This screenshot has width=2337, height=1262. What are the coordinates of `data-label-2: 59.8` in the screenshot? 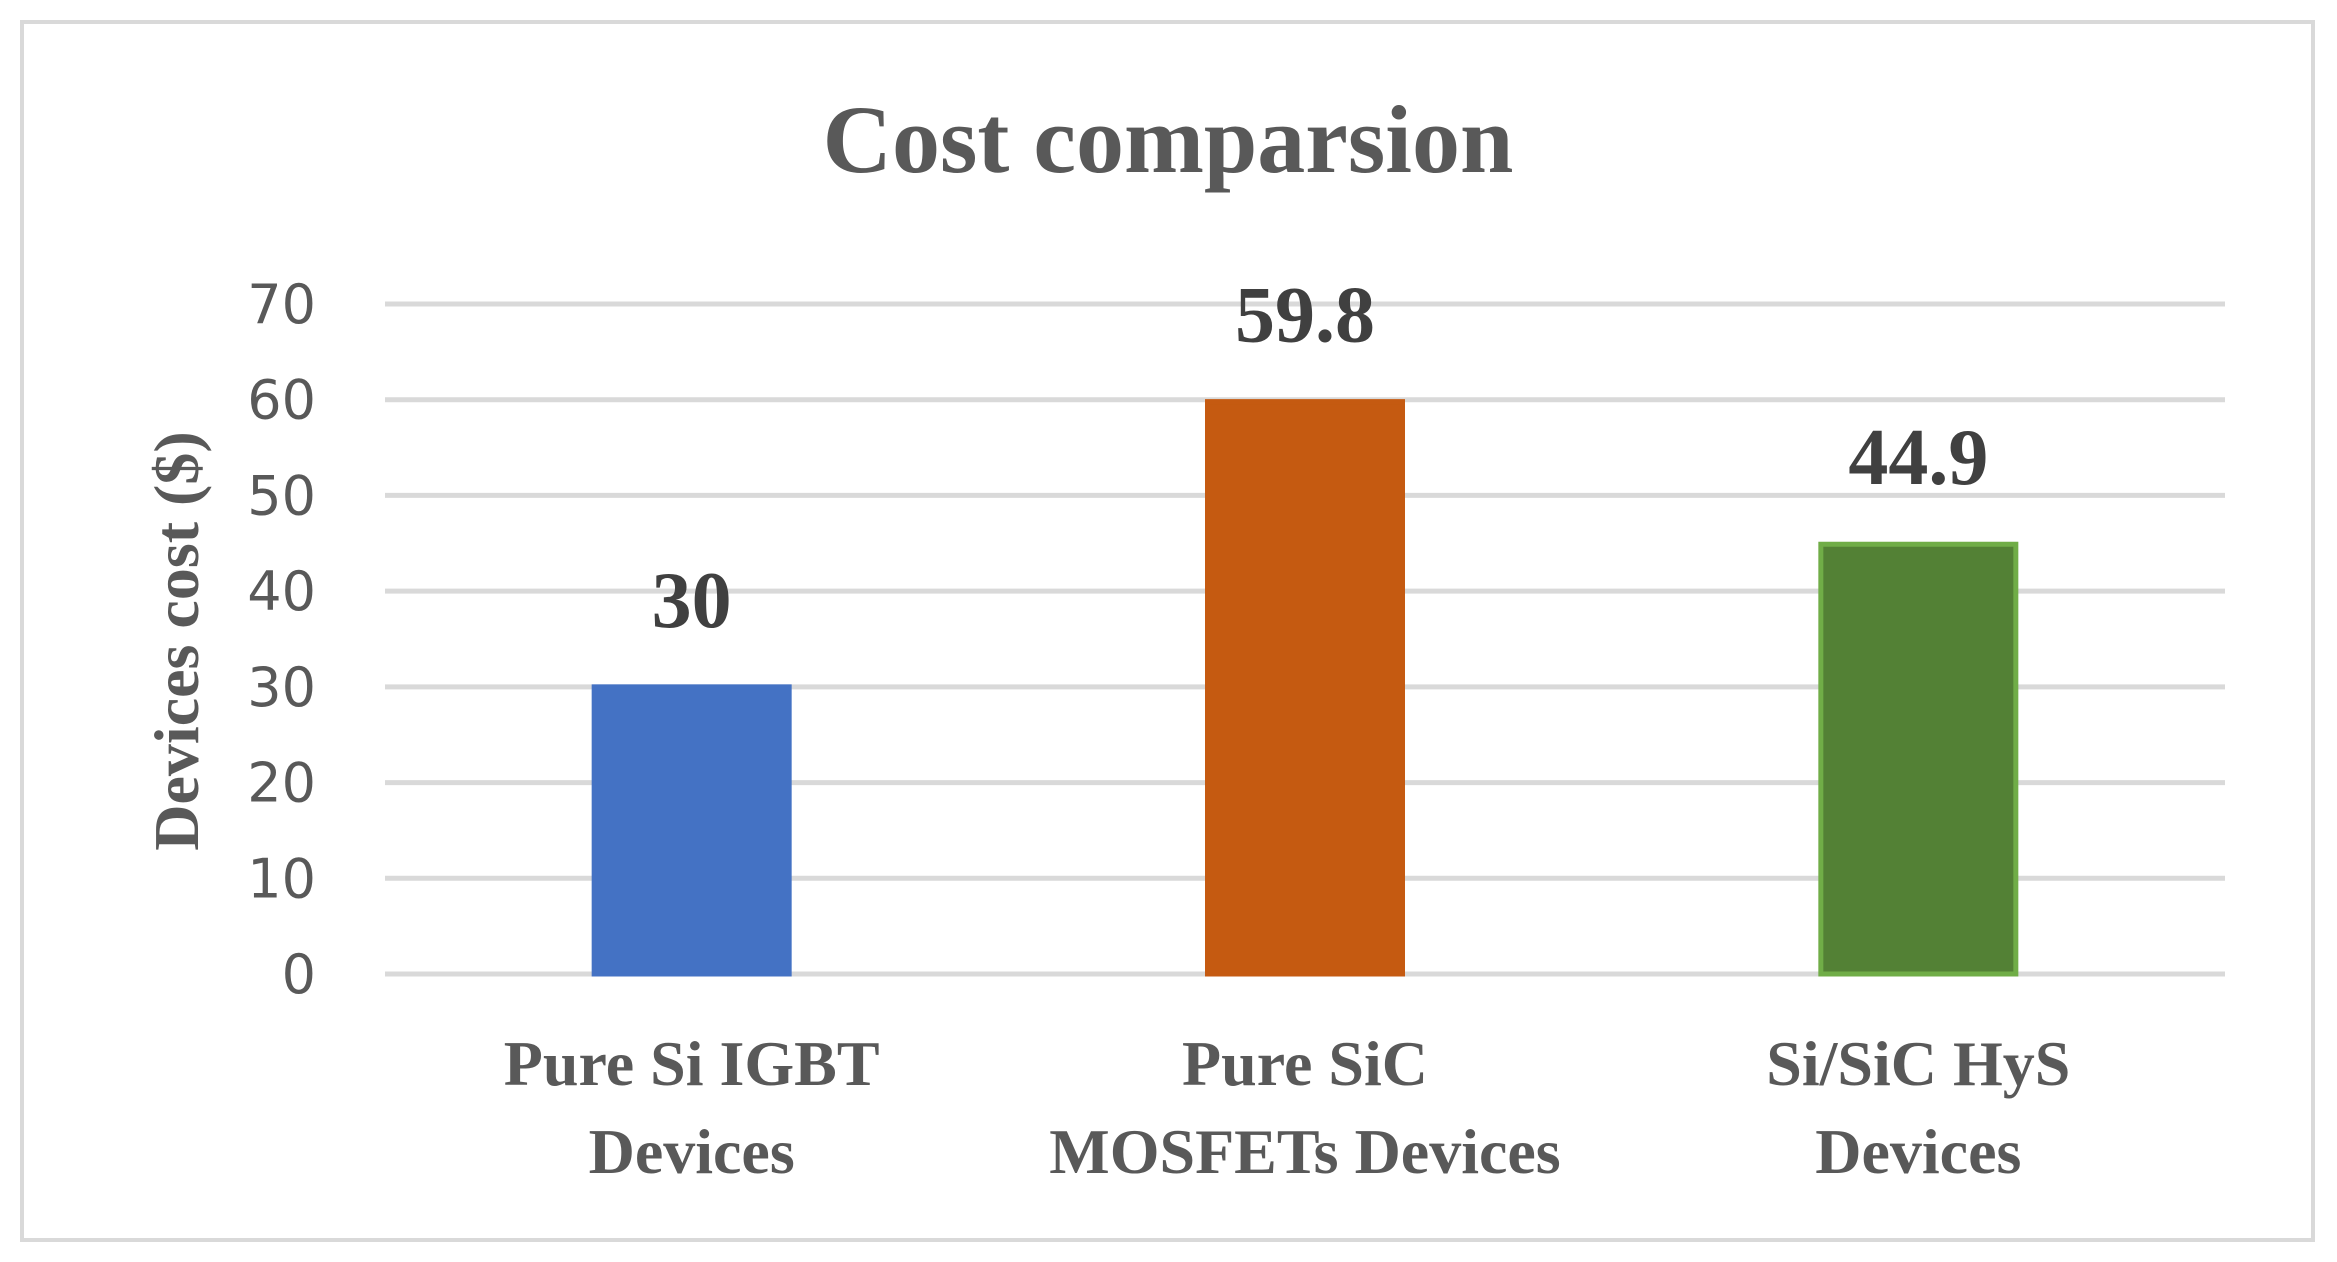 It's located at (1305, 316).